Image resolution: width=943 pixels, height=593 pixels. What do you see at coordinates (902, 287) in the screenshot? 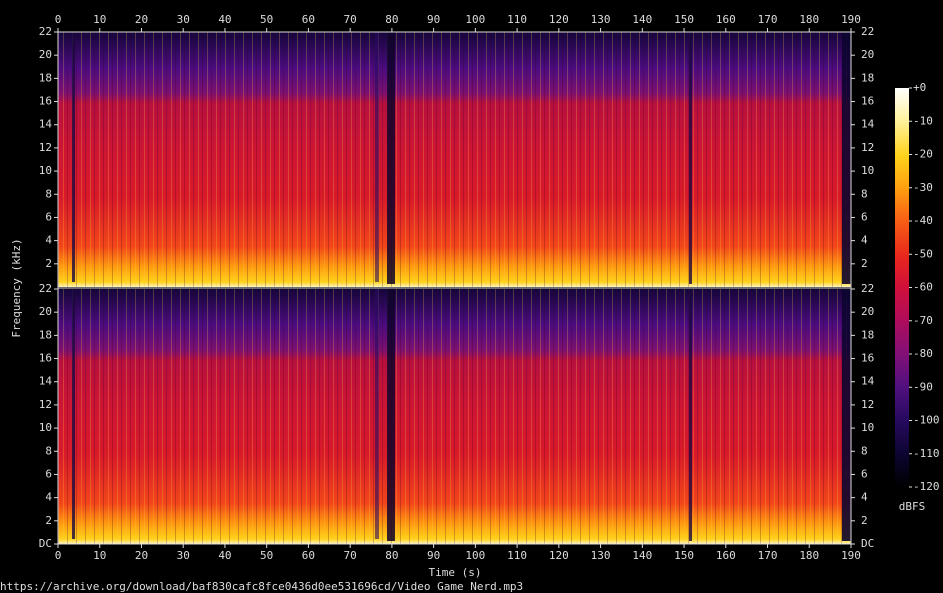
I see `colorbar` at bounding box center [902, 287].